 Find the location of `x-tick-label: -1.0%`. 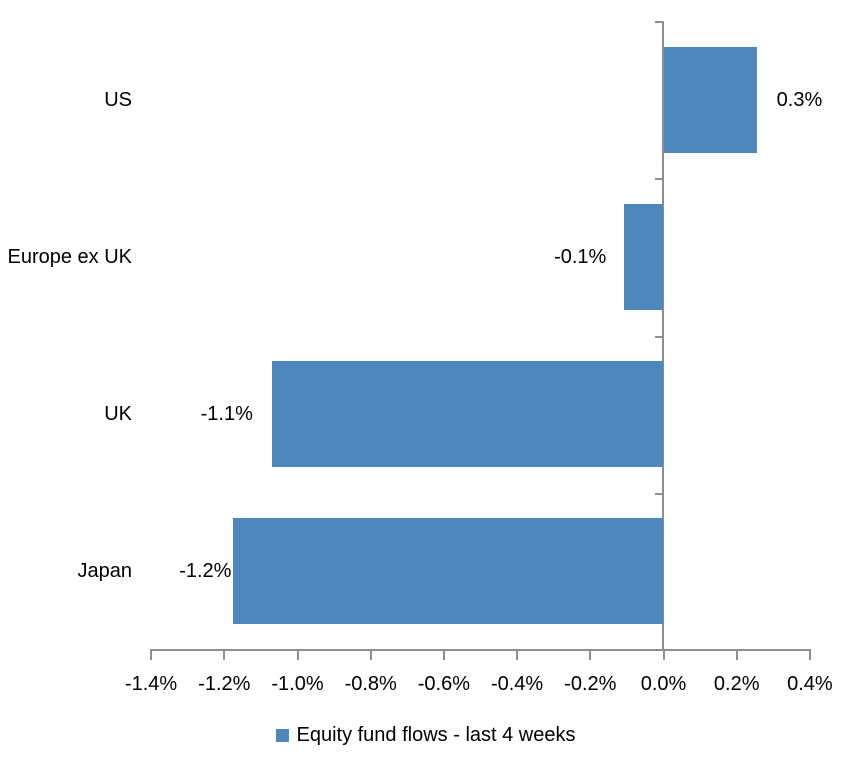

x-tick-label: -1.0% is located at coordinates (297, 684).